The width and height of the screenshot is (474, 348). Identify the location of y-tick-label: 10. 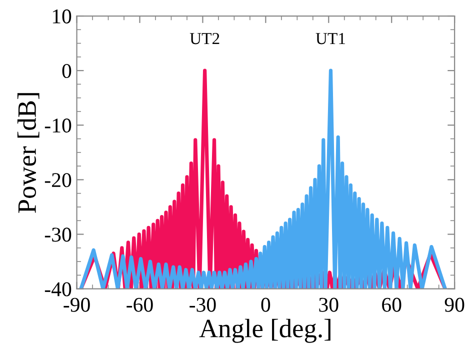
(62, 16).